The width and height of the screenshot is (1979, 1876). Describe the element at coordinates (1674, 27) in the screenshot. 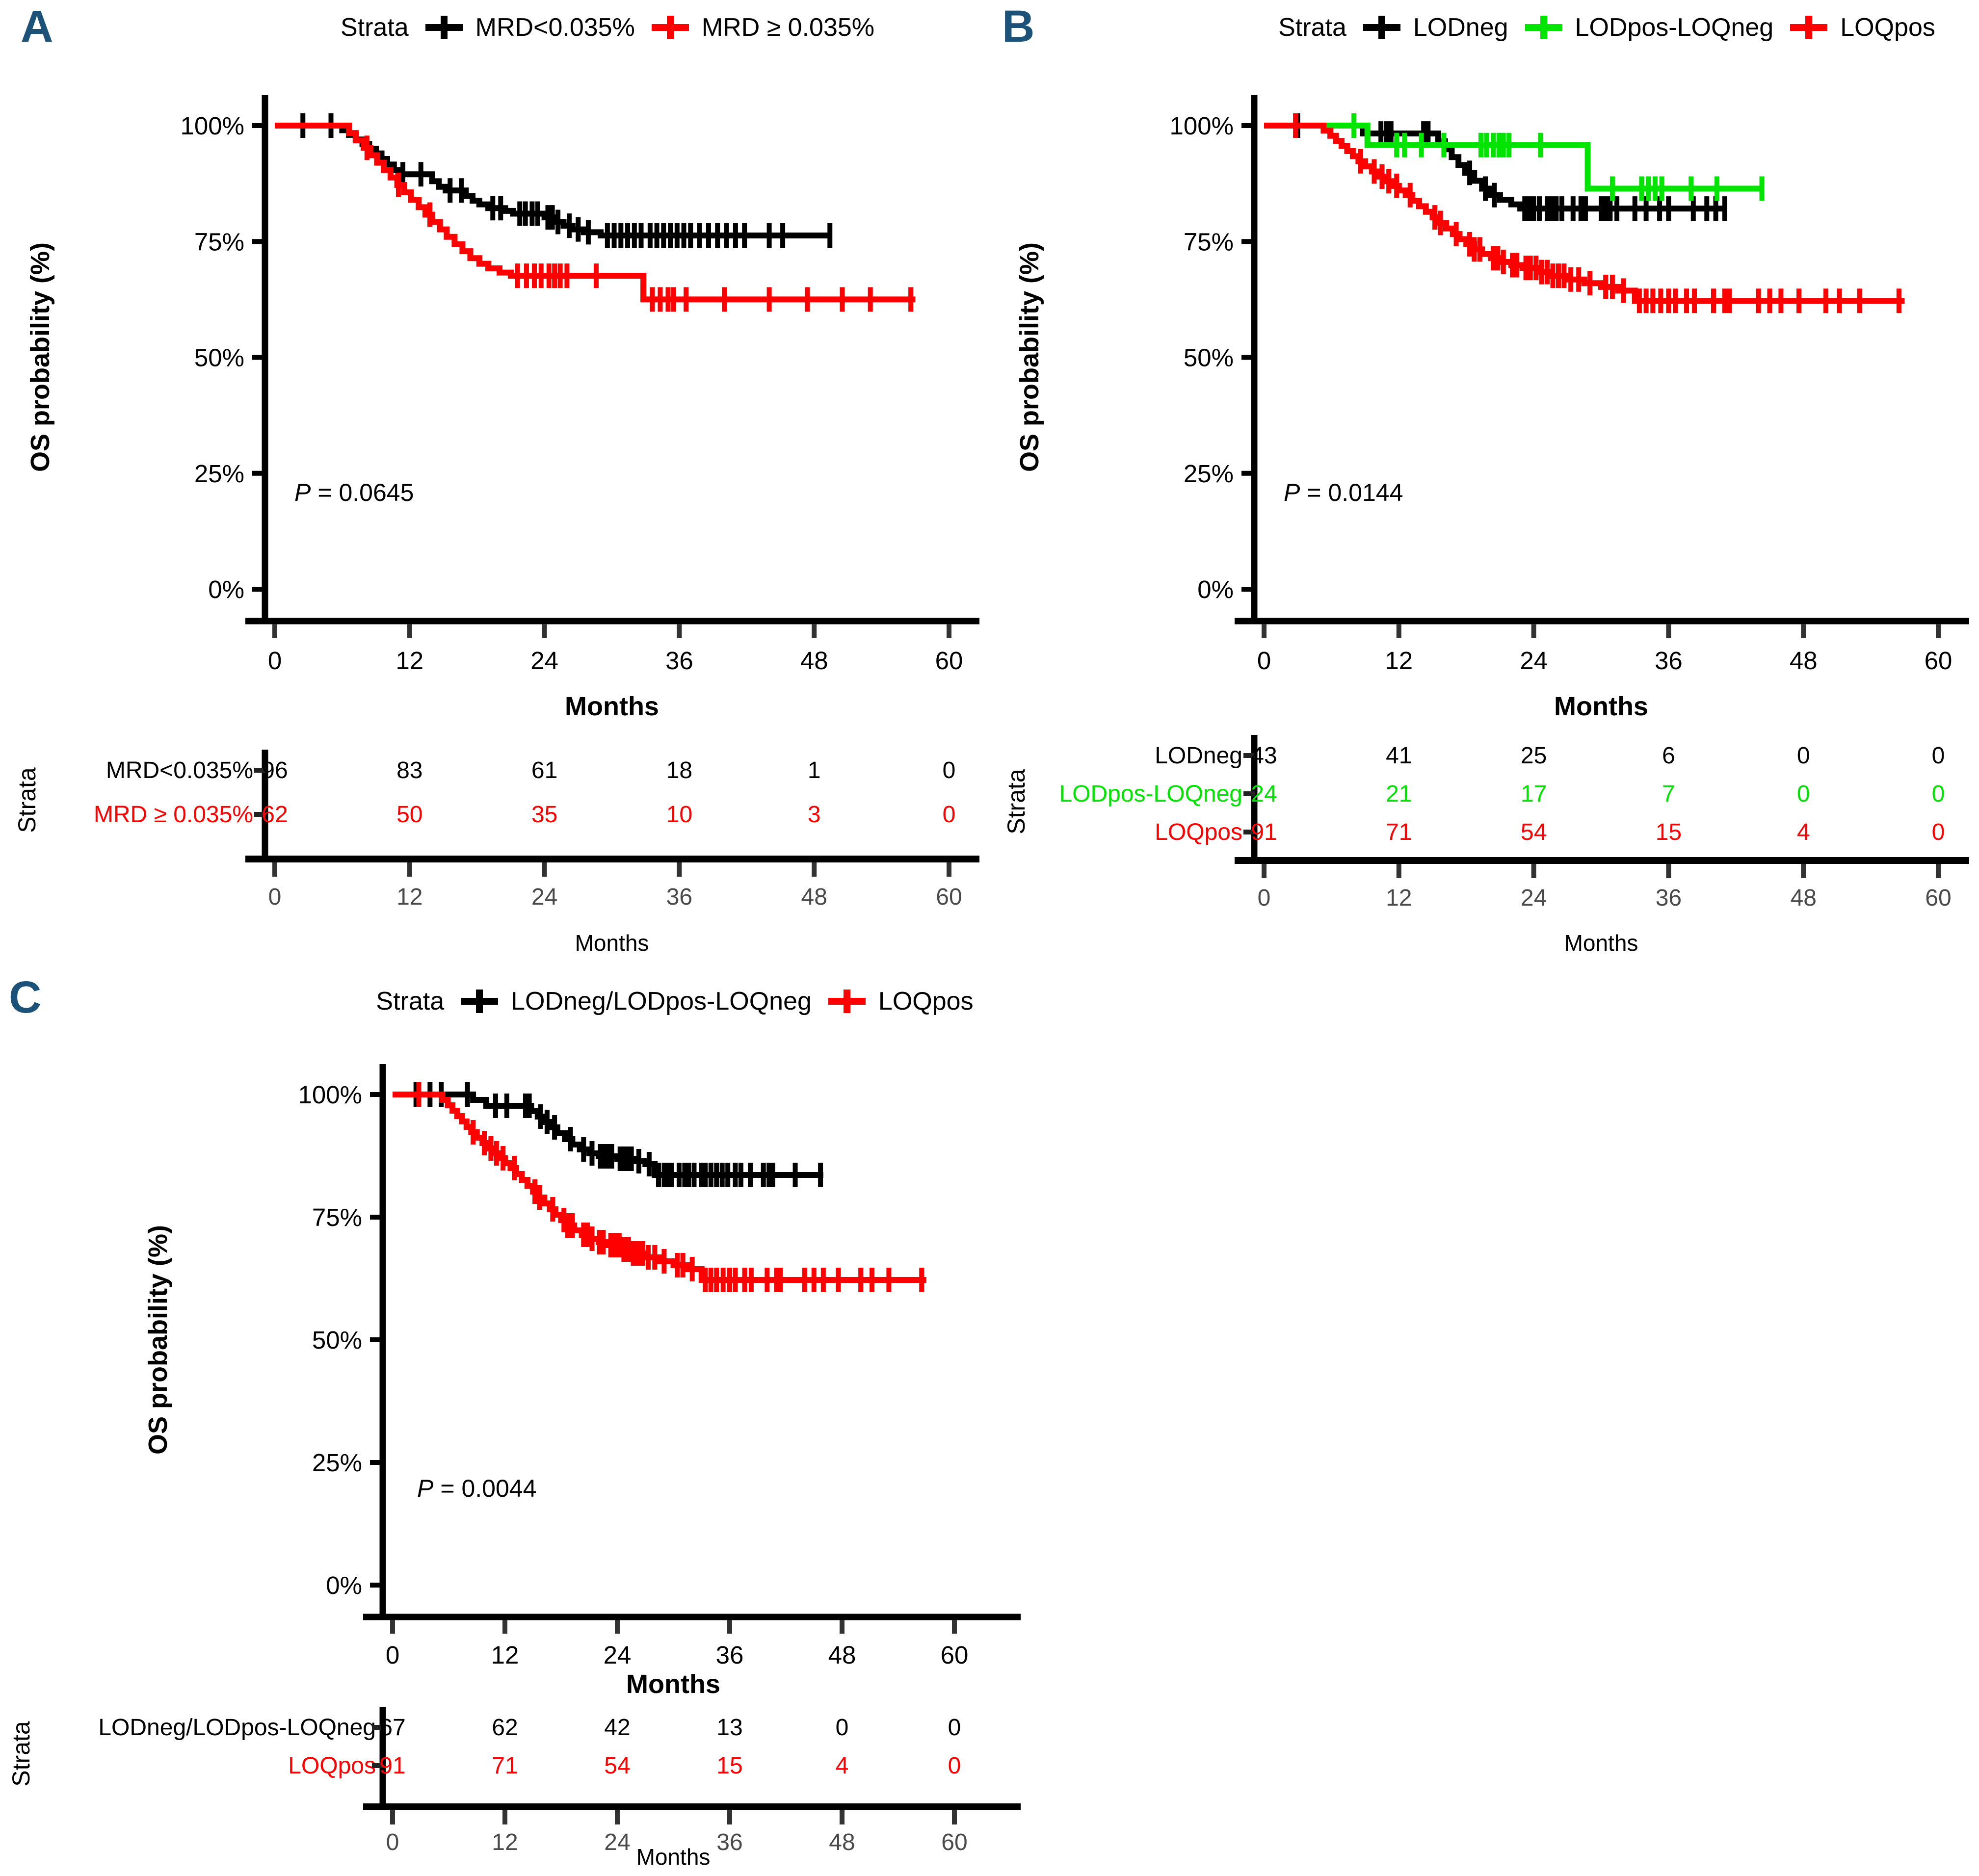

I see `legend-label: LODpos-LOQneg` at that location.